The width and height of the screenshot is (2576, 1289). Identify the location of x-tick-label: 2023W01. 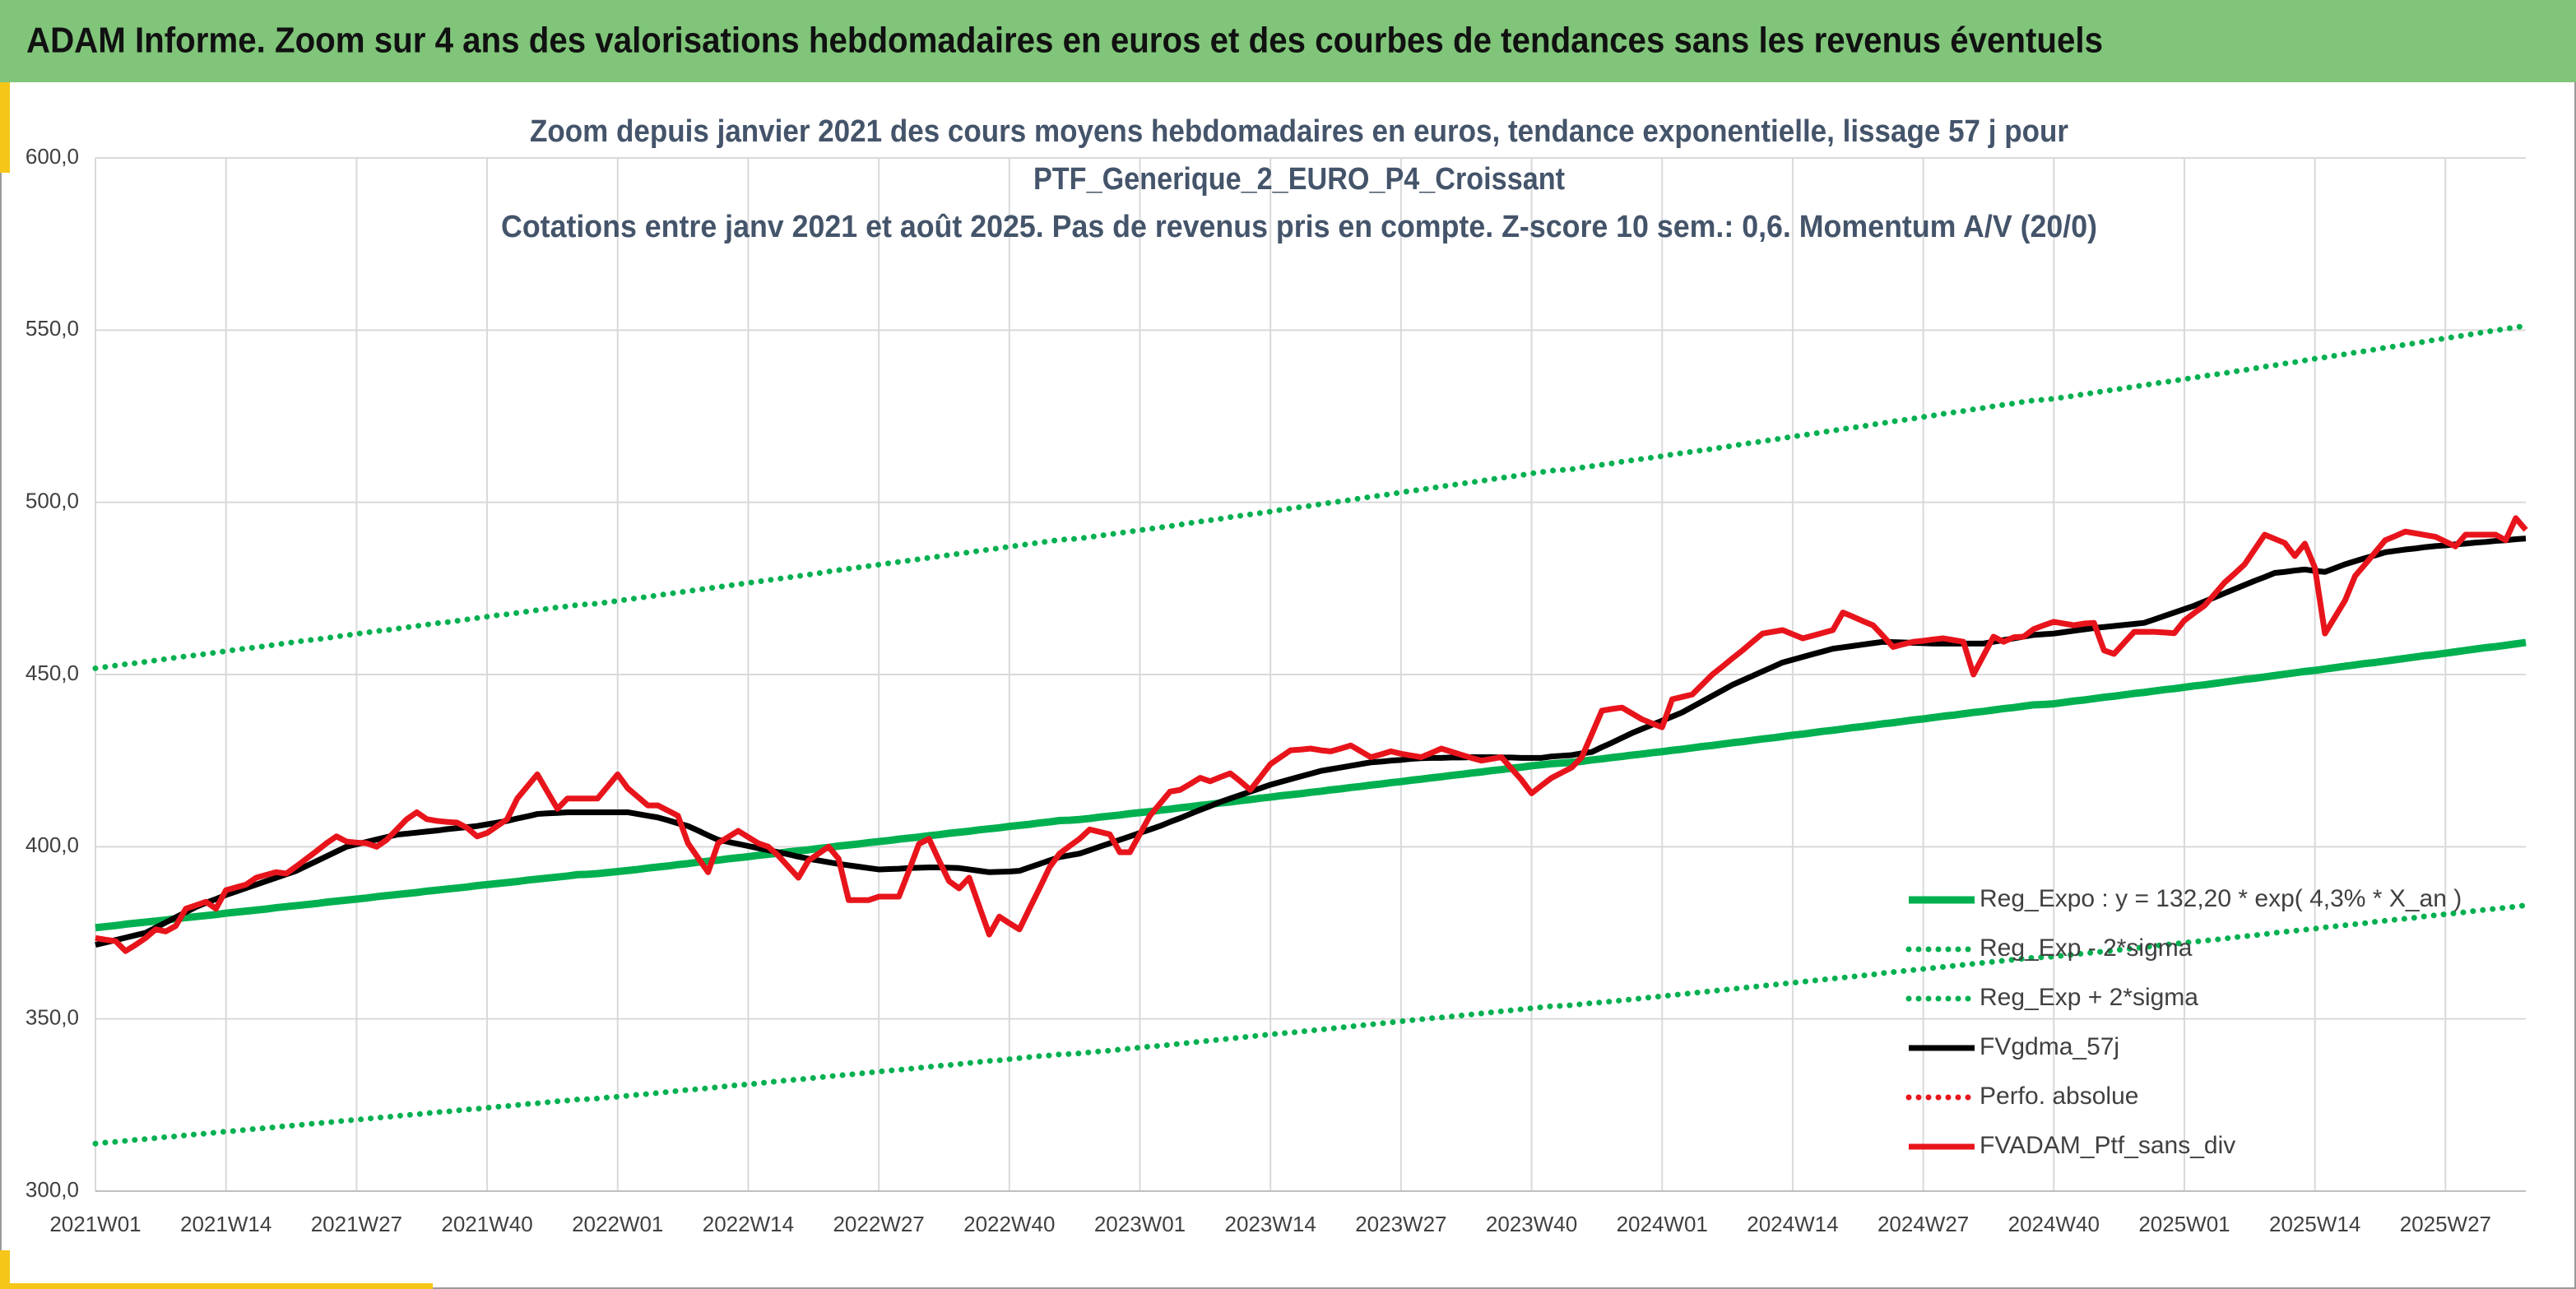
(1140, 1224).